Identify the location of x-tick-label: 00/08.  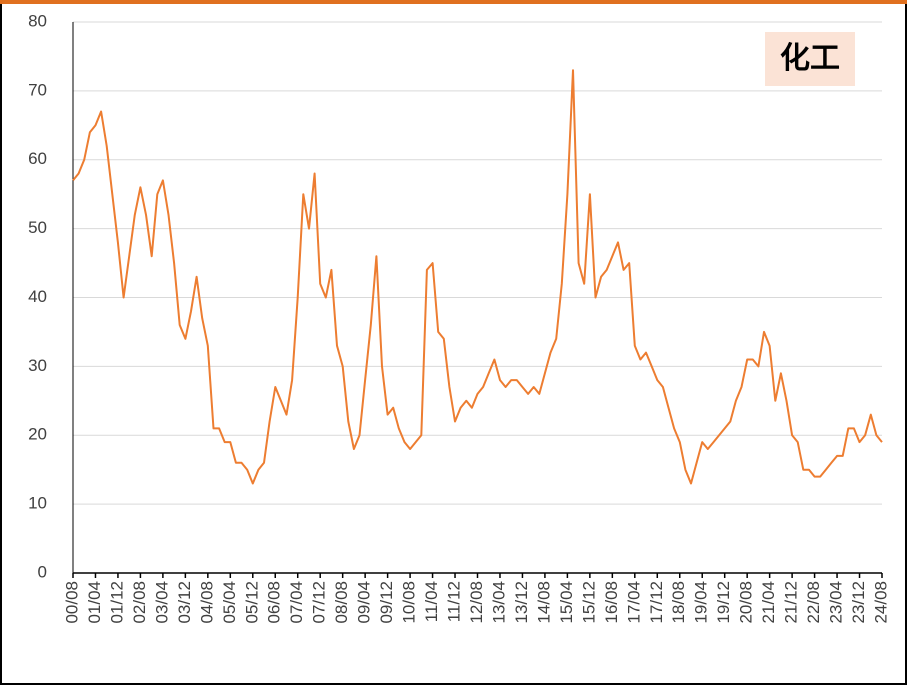
(71, 602).